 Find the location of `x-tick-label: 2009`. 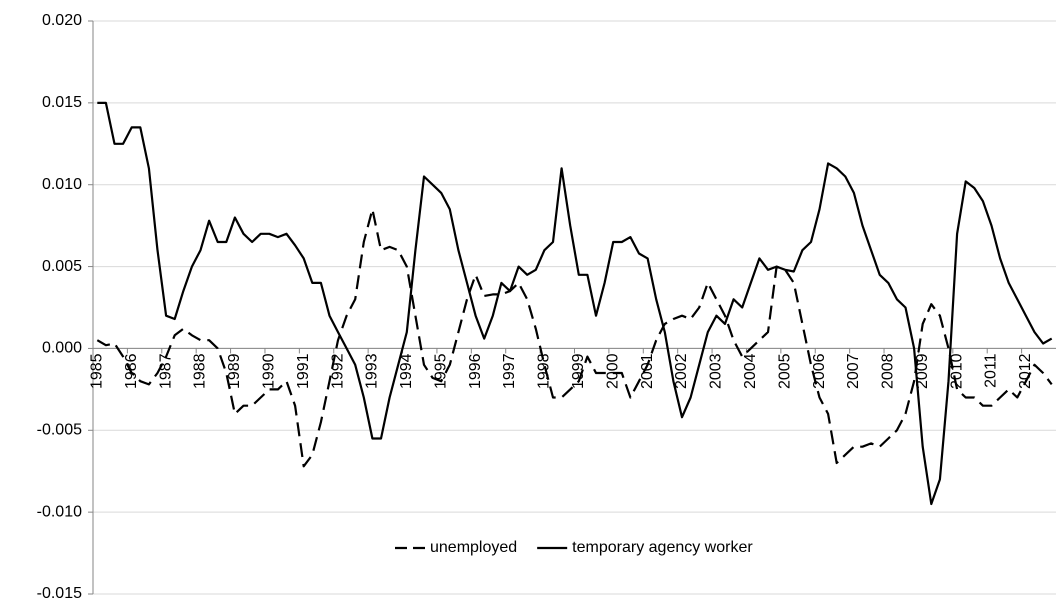

x-tick-label: 2009 is located at coordinates (922, 371).